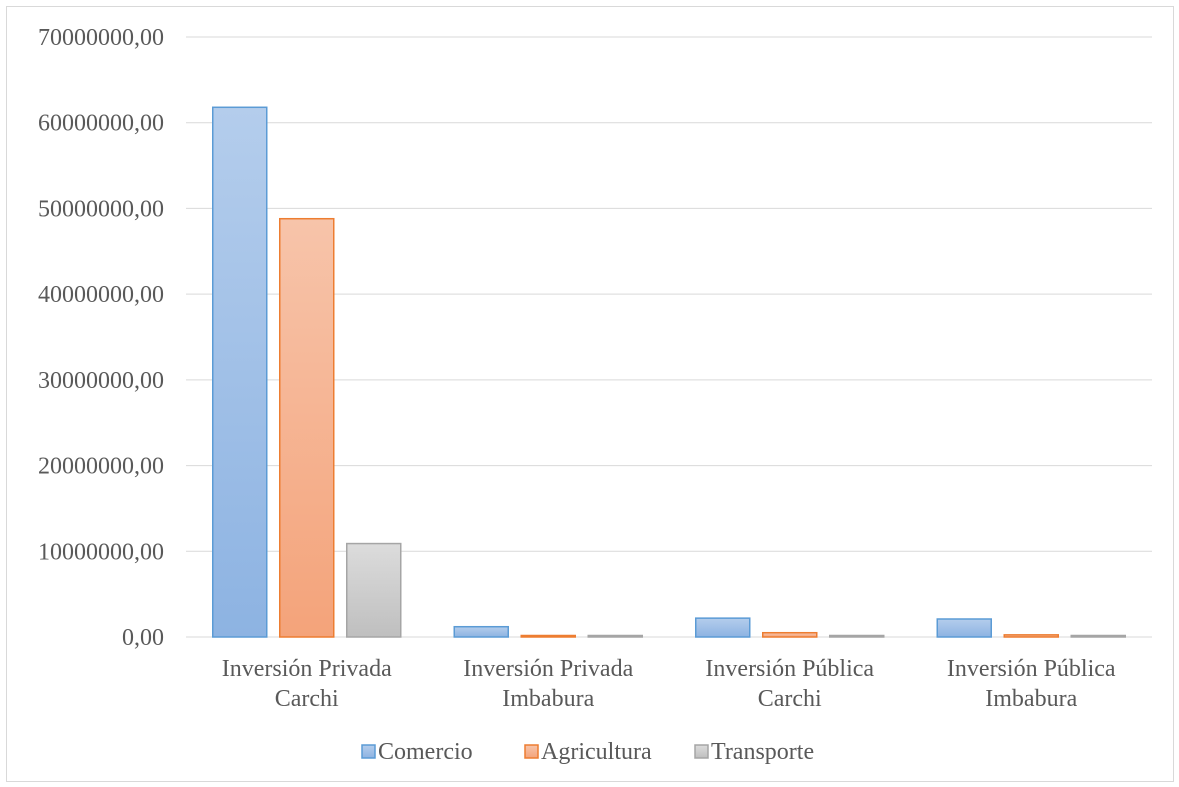  Describe the element at coordinates (762, 752) in the screenshot. I see `legend-label-transporte: Transporte` at that location.